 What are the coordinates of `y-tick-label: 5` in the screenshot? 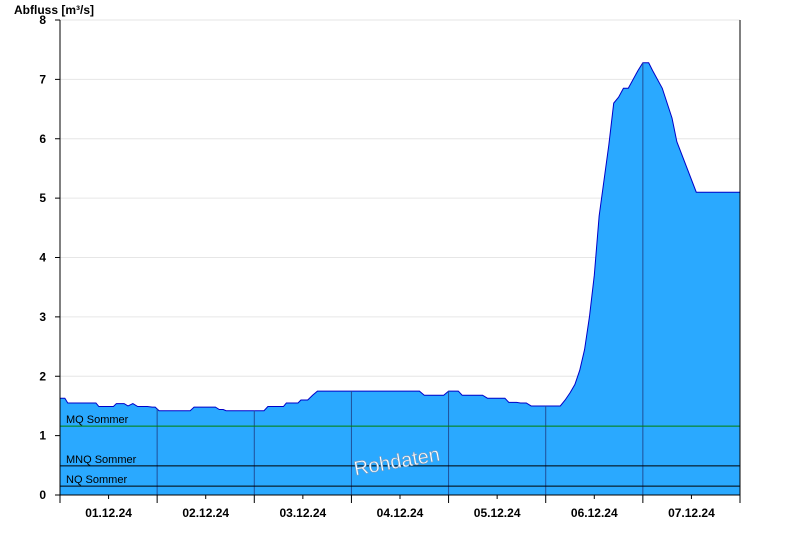 It's located at (42, 198).